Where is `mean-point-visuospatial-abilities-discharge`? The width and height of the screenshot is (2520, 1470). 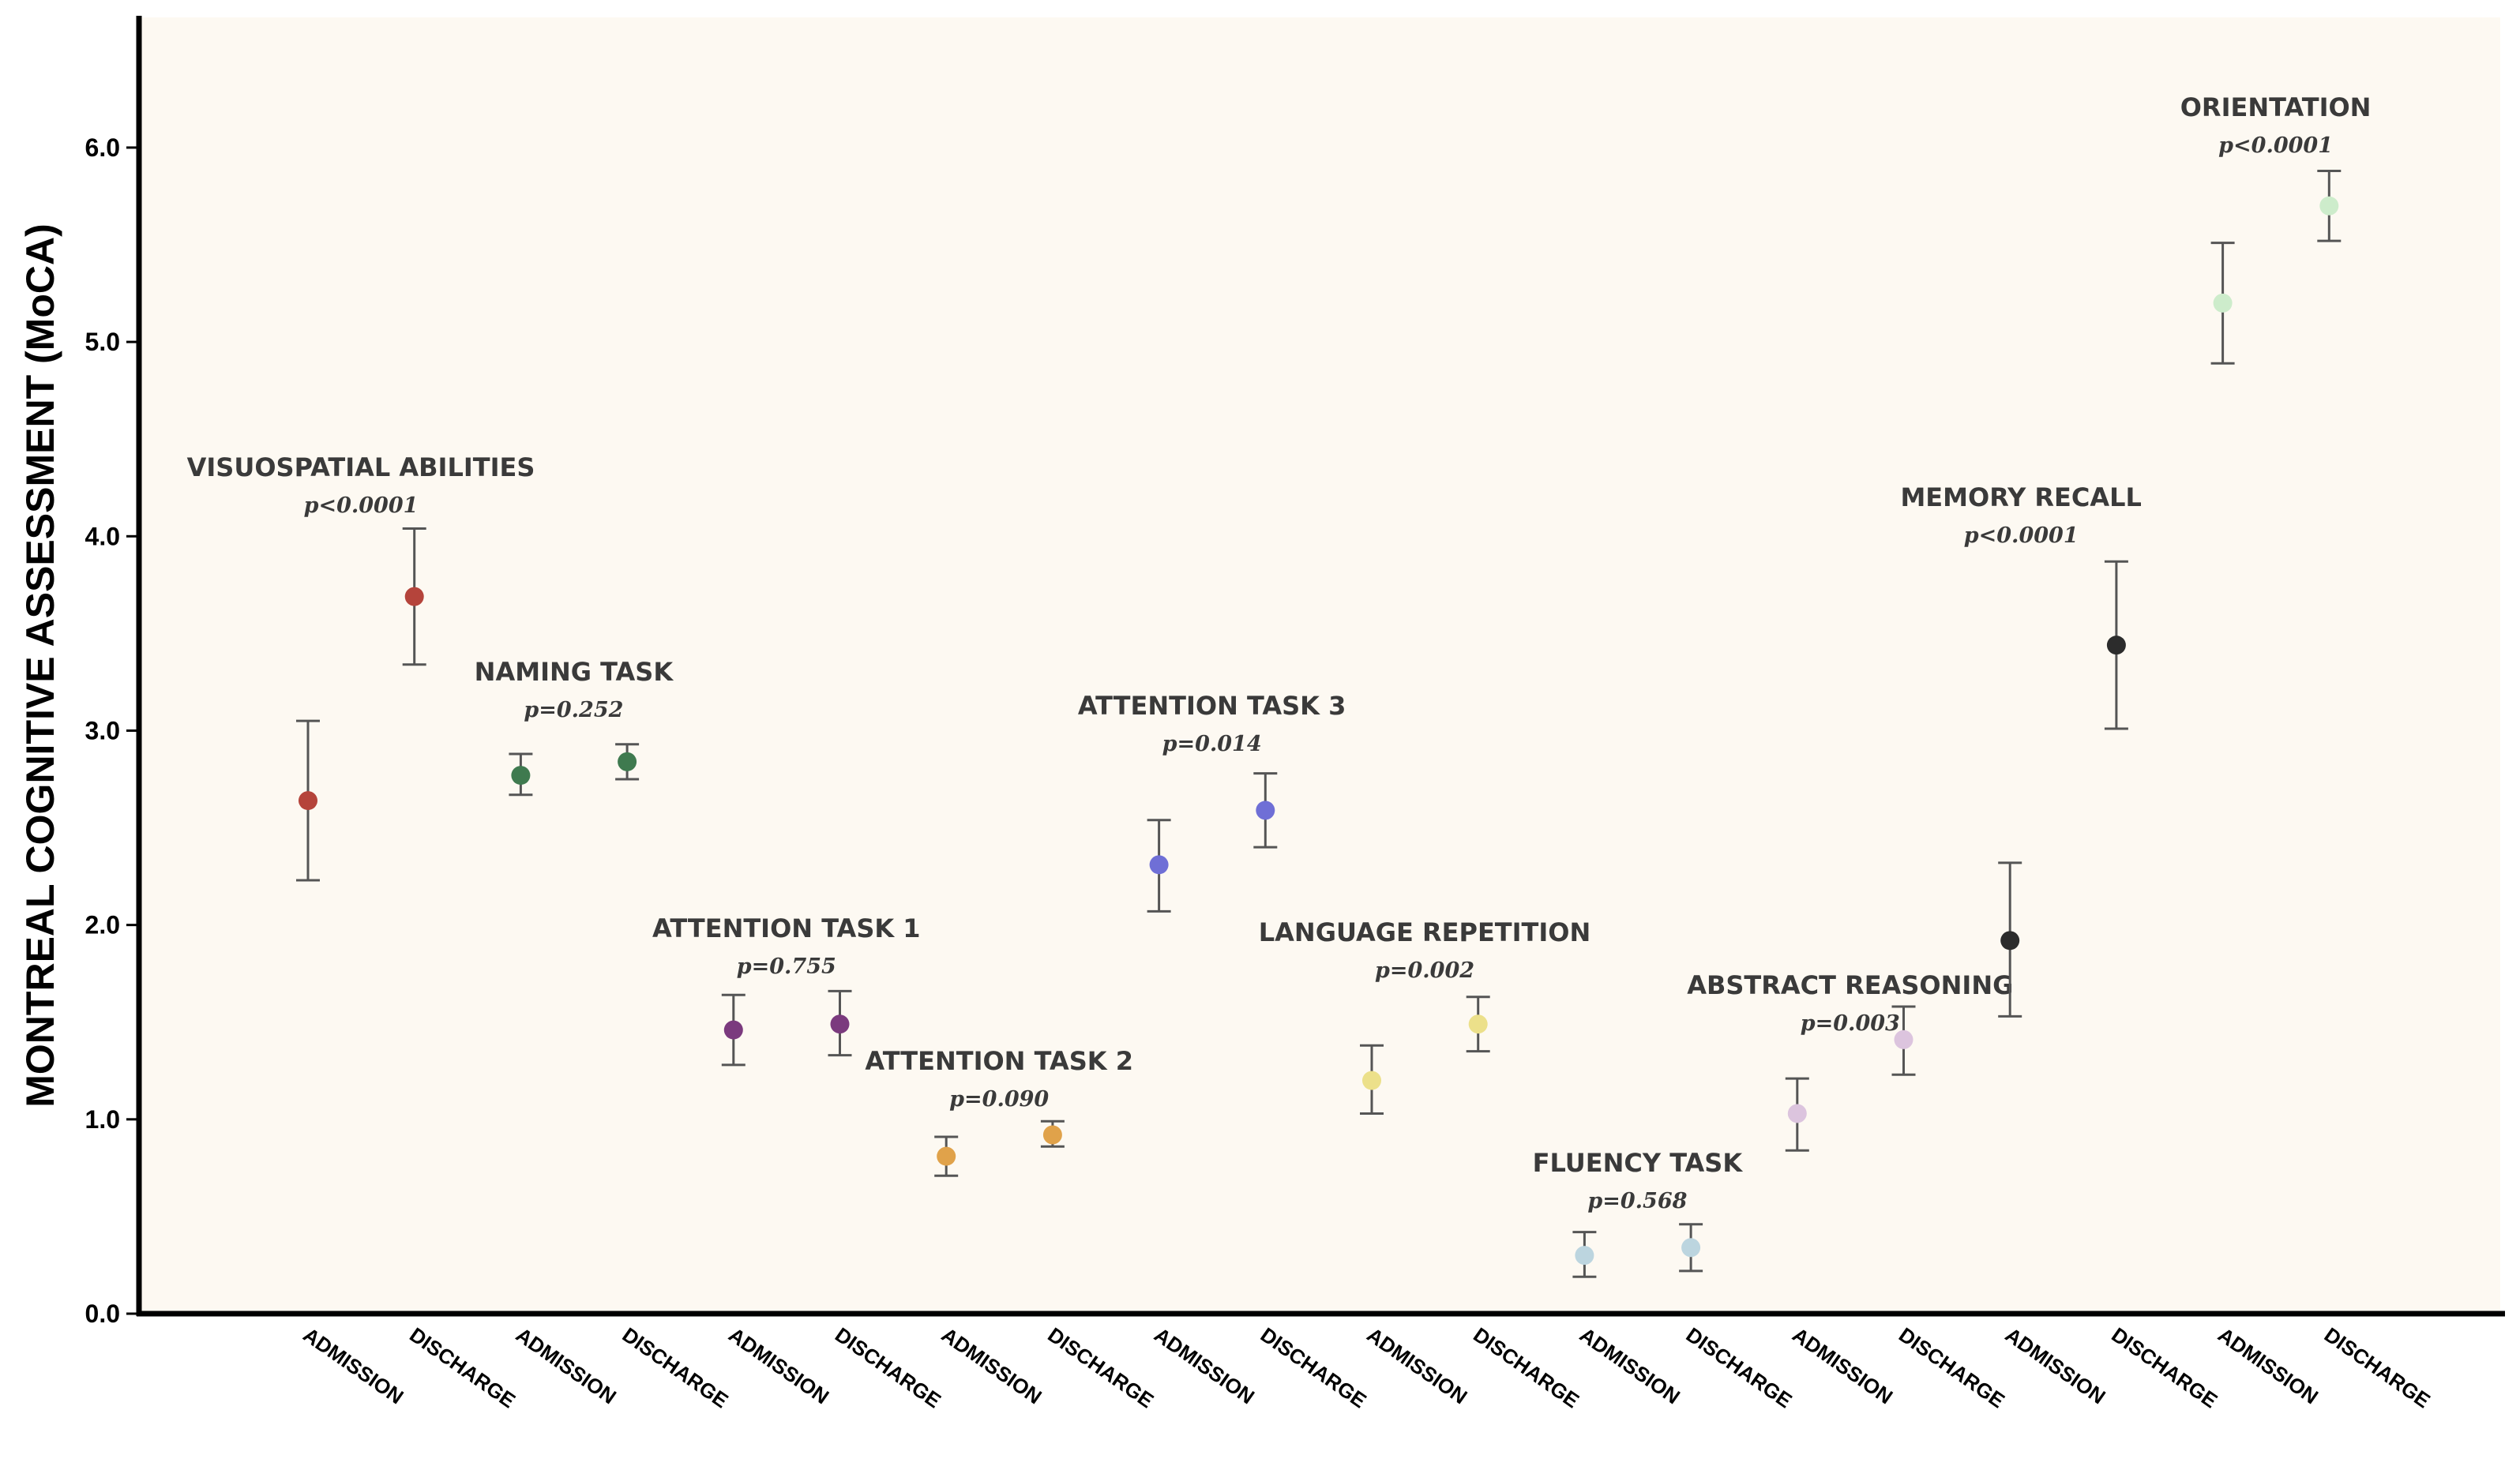 mean-point-visuospatial-abilities-discharge is located at coordinates (414, 596).